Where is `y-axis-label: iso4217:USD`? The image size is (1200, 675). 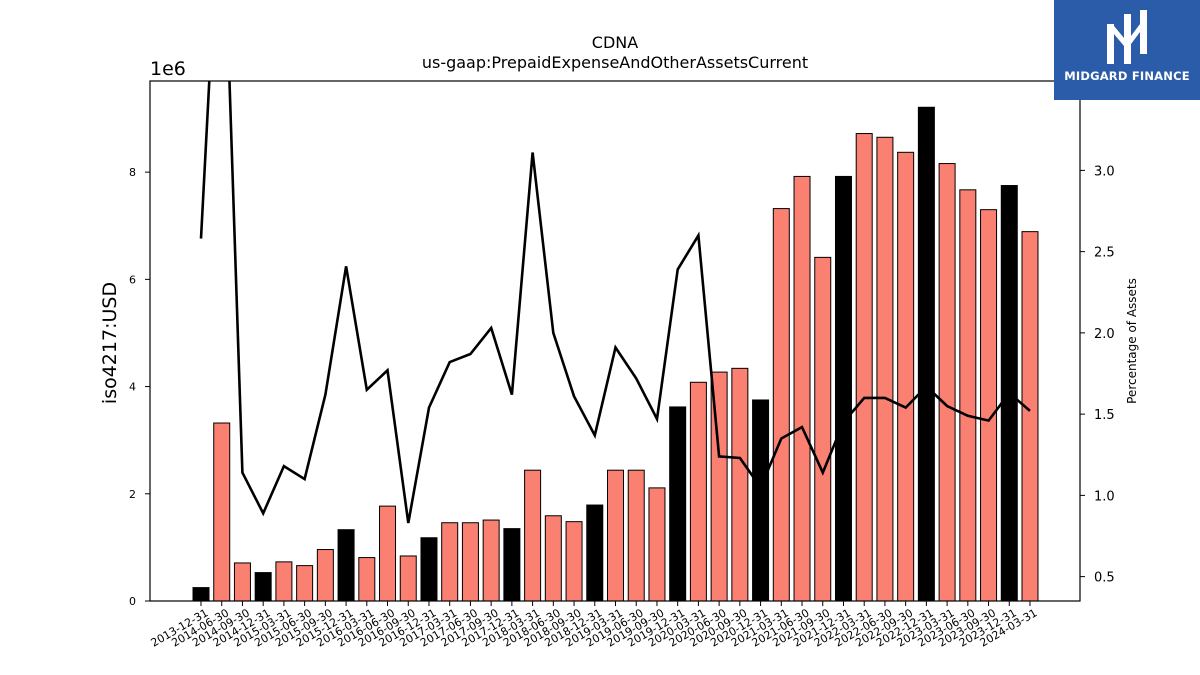
y-axis-label: iso4217:USD is located at coordinates (110, 343).